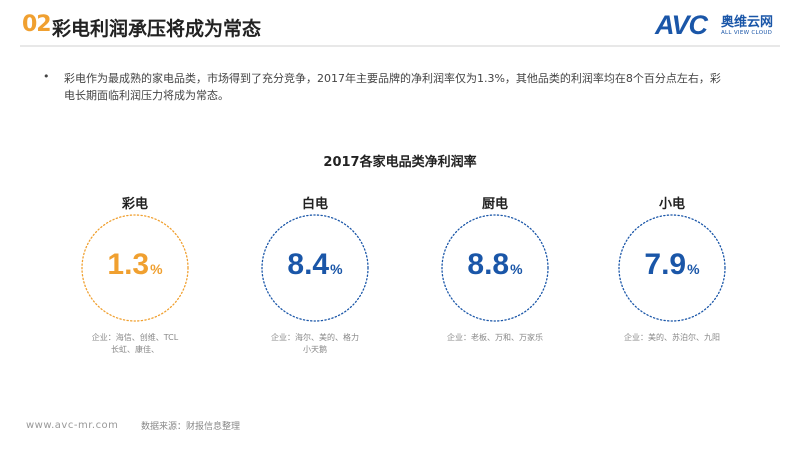 This screenshot has height=450, width=800. I want to click on footer-source: 数据来源：财报信息整理, so click(191, 427).